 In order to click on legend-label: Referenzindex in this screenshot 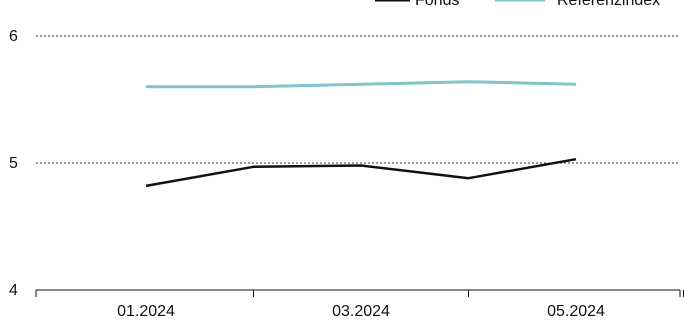, I will do `click(608, 4)`.